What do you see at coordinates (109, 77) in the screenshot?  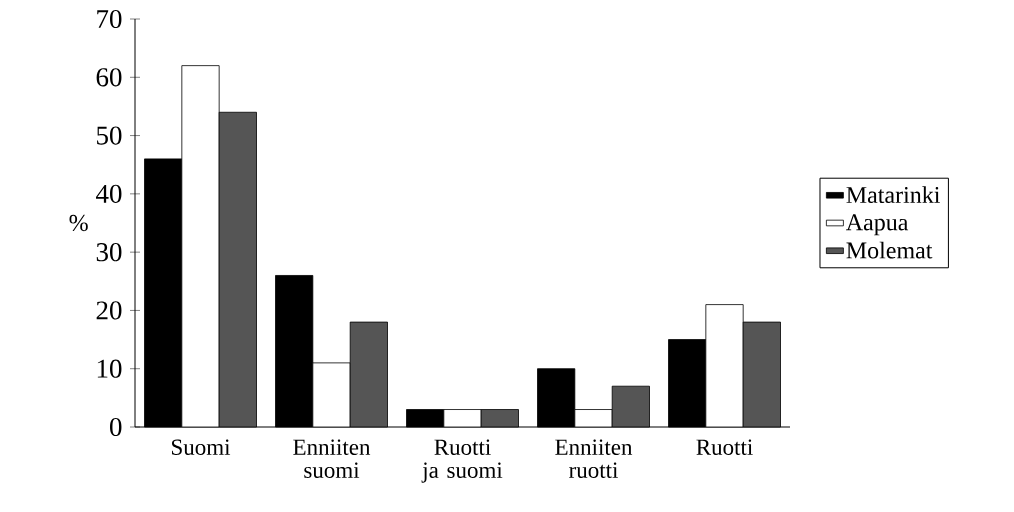 I see `y-tick-label: 60` at bounding box center [109, 77].